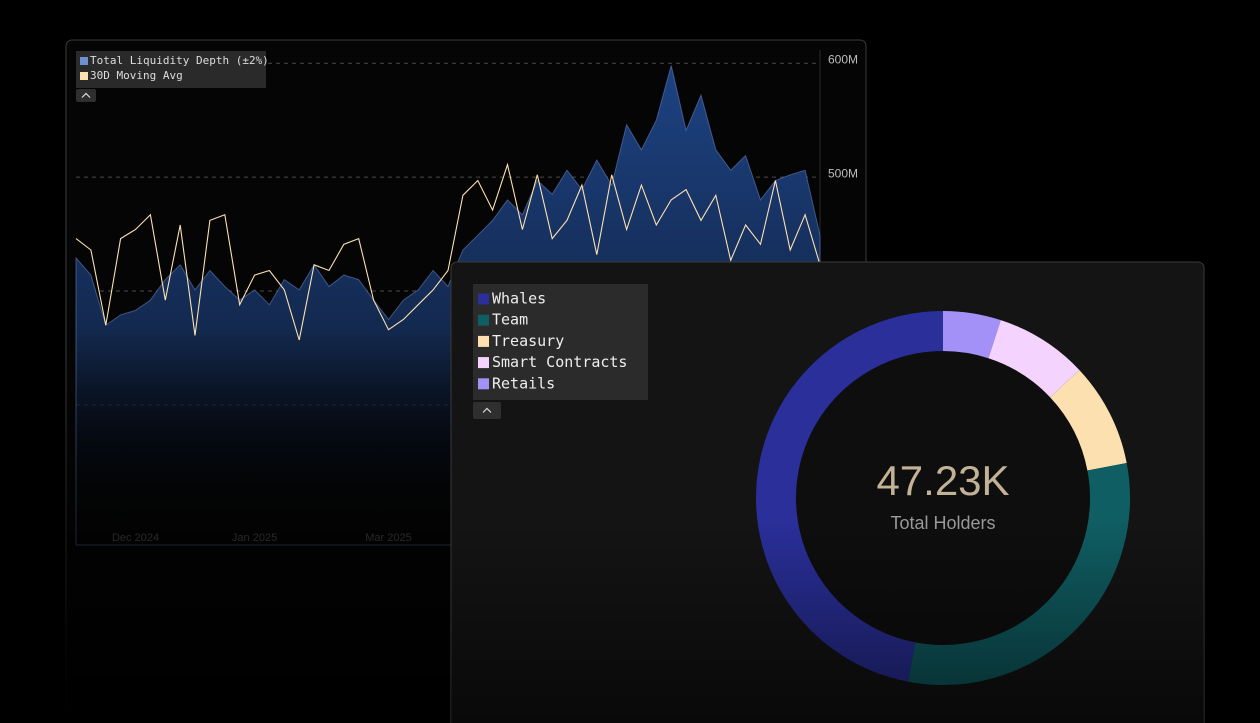 The width and height of the screenshot is (1260, 723). What do you see at coordinates (448, 251) in the screenshot?
I see `line` at bounding box center [448, 251].